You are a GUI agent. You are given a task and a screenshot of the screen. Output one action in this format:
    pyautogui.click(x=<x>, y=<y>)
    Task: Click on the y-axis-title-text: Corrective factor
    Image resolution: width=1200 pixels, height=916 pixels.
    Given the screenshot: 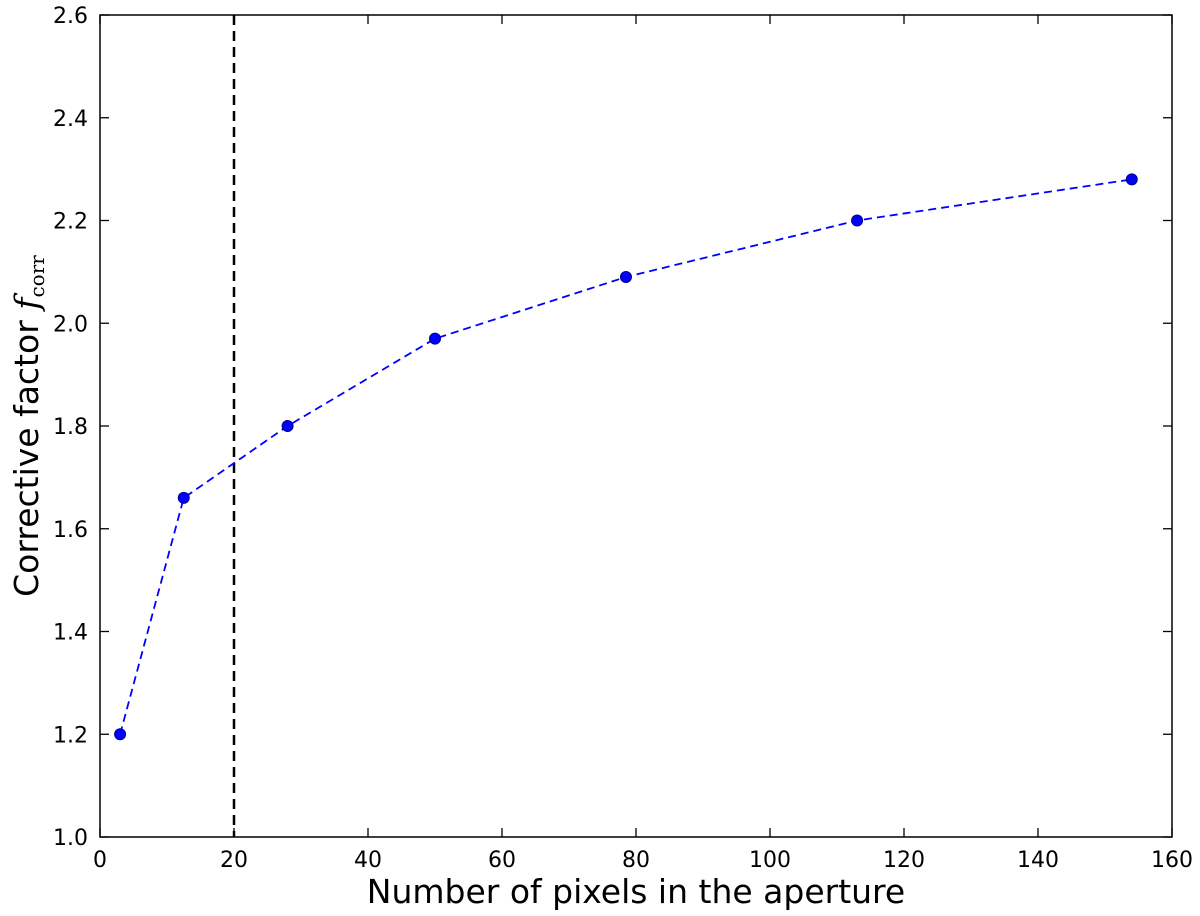 What is the action you would take?
    pyautogui.click(x=26, y=458)
    